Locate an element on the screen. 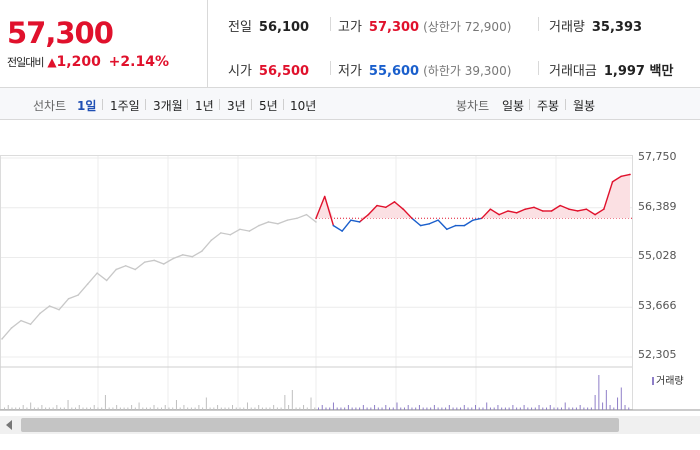 The image size is (700, 450). chart-scrollbar is located at coordinates (350, 425).